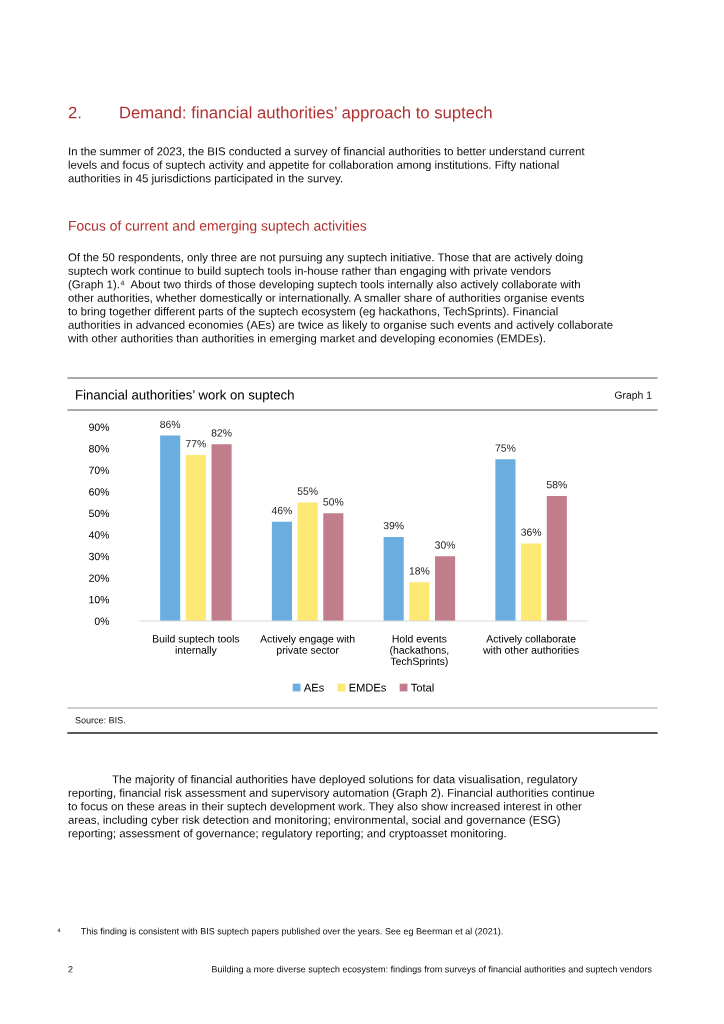 This screenshot has width=724, height=1024. What do you see at coordinates (280, 114) in the screenshot?
I see `text: 2. Demand: financial authorities’ approach to suptech` at bounding box center [280, 114].